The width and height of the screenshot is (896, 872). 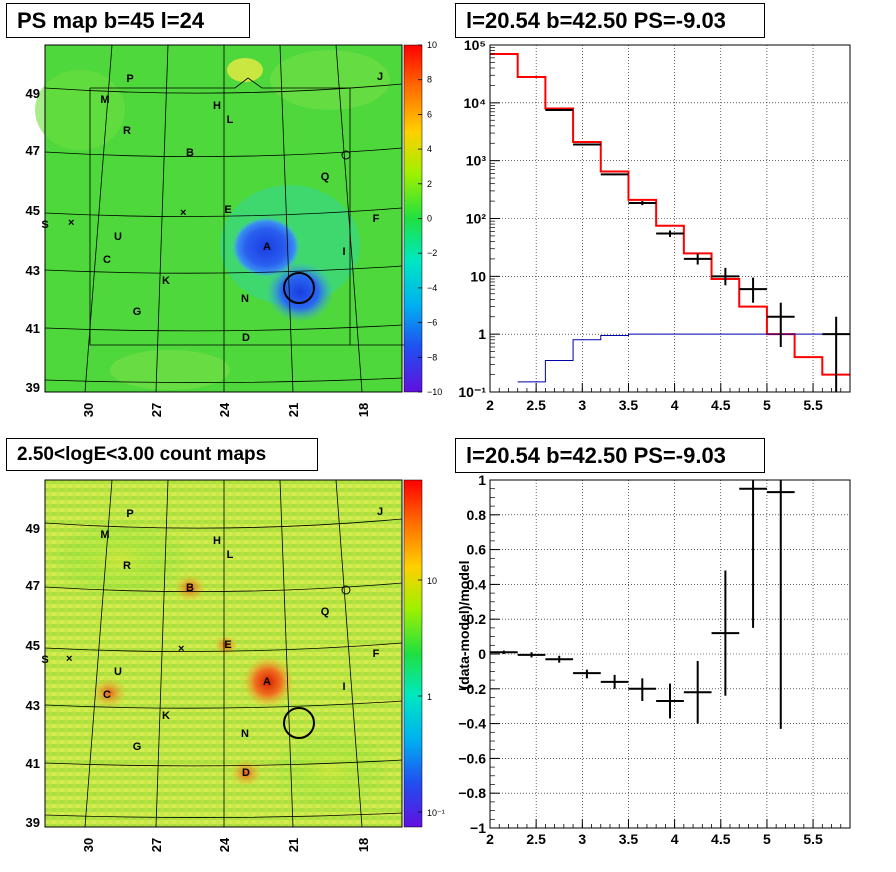 I want to click on lon-tick-label: 21, so click(x=293, y=410).